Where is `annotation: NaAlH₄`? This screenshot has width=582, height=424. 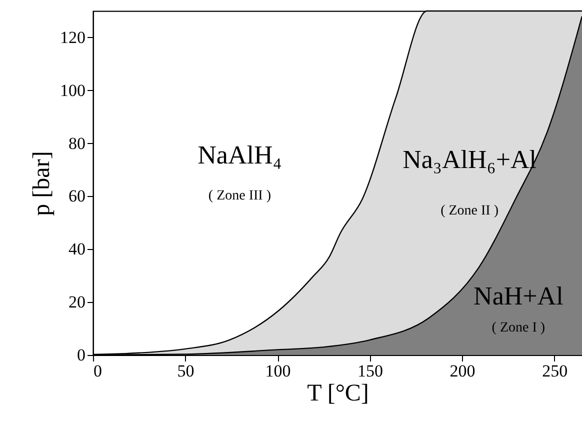 annotation: NaAlH₄ is located at coordinates (240, 155).